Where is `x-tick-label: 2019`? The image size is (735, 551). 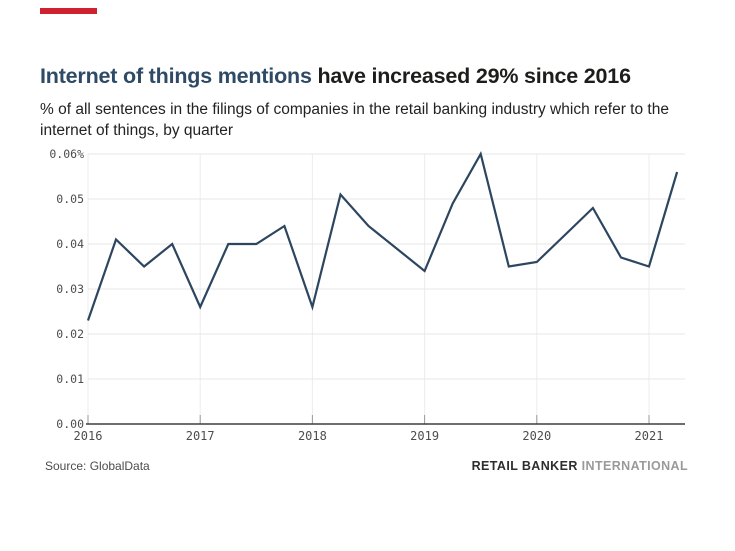 x-tick-label: 2019 is located at coordinates (425, 436).